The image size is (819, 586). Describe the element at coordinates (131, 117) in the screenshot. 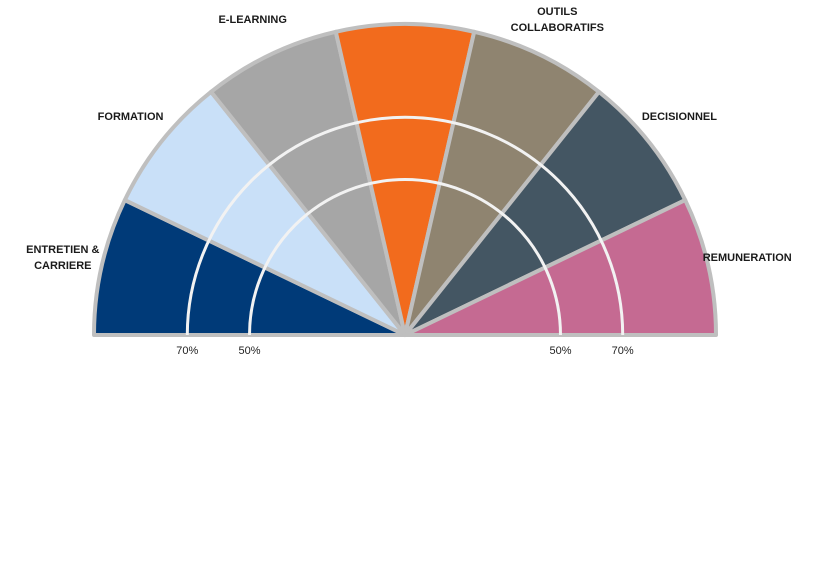

I see `segment-label-formation: FORMATION` at that location.